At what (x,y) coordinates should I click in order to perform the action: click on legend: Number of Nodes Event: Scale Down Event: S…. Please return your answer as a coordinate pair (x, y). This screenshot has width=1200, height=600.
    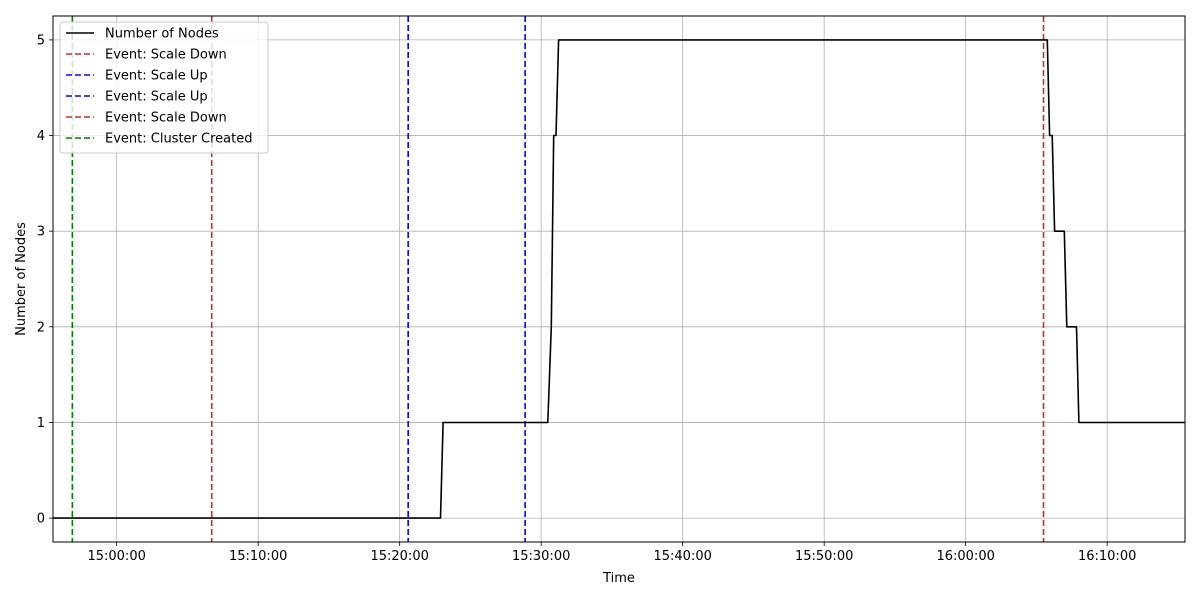
    Looking at the image, I should click on (164, 87).